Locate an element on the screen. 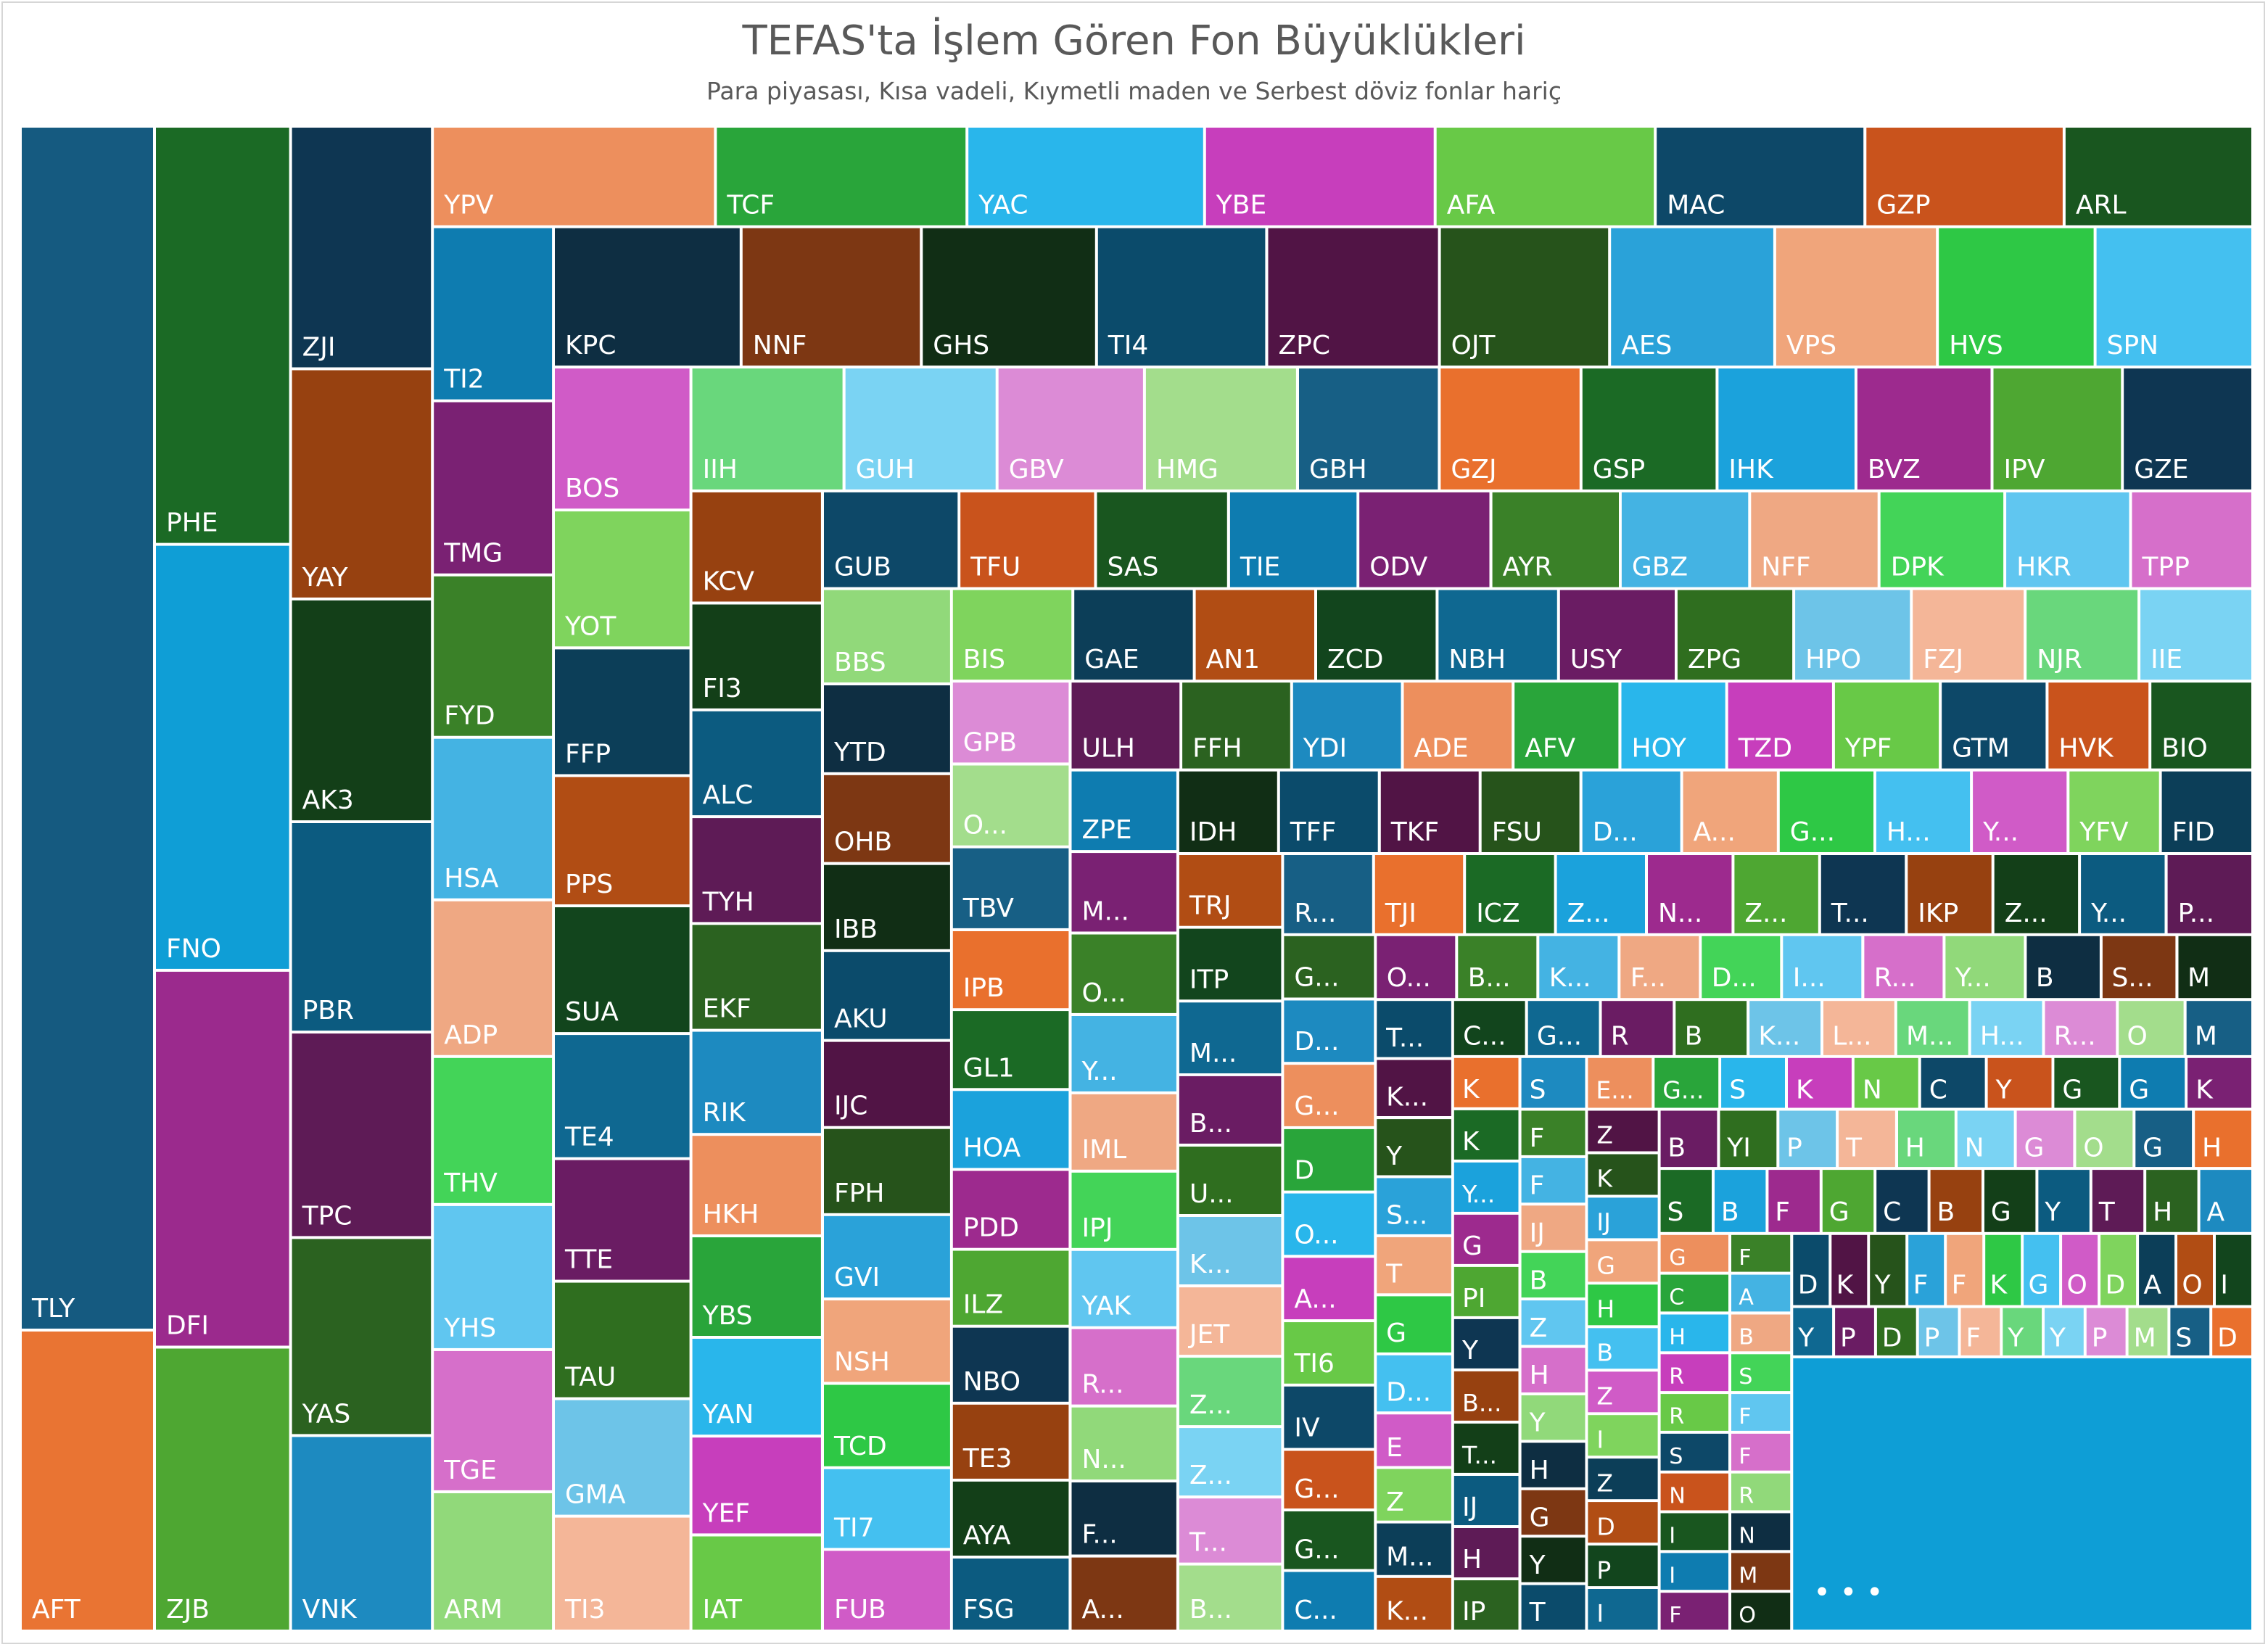 The width and height of the screenshot is (2268, 1647). treemap-cell: BOS is located at coordinates (622, 438).